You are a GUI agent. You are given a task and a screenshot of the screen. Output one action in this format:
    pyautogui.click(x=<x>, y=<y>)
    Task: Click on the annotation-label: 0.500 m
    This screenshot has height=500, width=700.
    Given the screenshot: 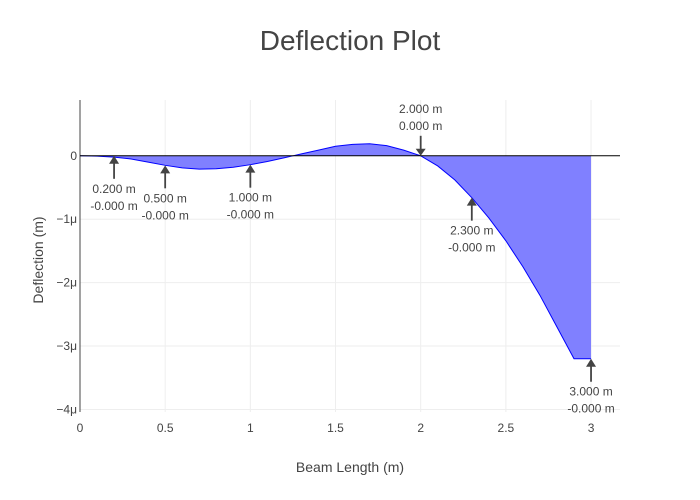 What is the action you would take?
    pyautogui.click(x=164, y=198)
    